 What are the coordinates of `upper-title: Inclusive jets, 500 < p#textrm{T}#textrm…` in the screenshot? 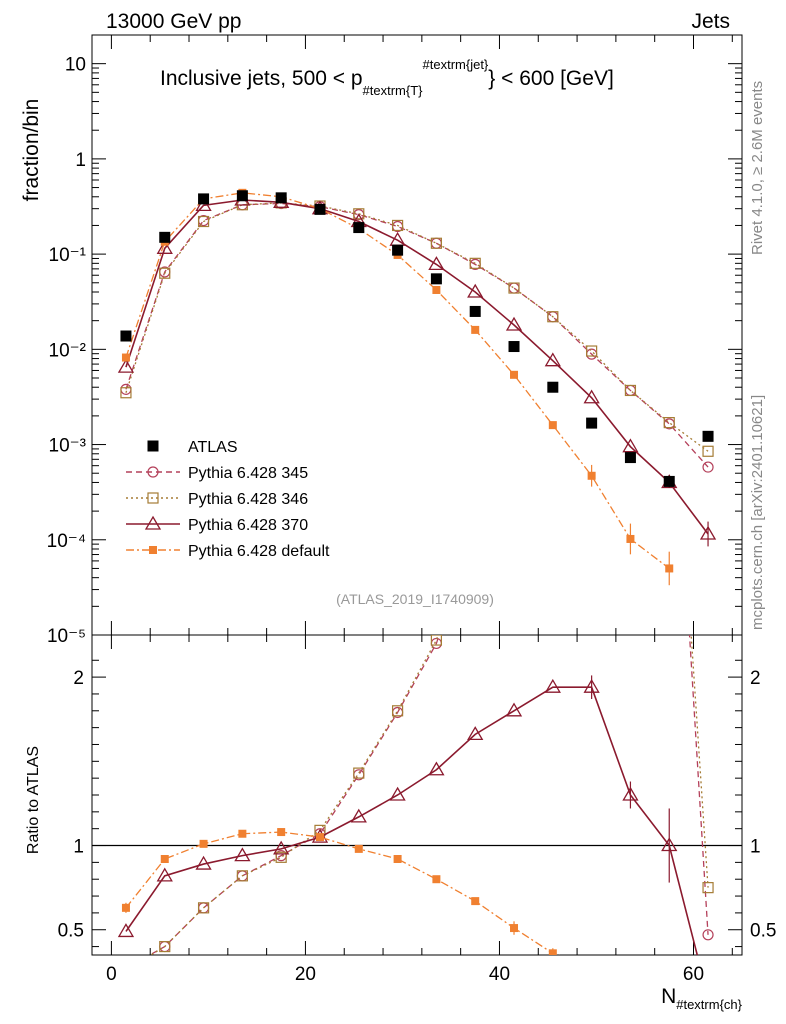 It's located at (387, 77).